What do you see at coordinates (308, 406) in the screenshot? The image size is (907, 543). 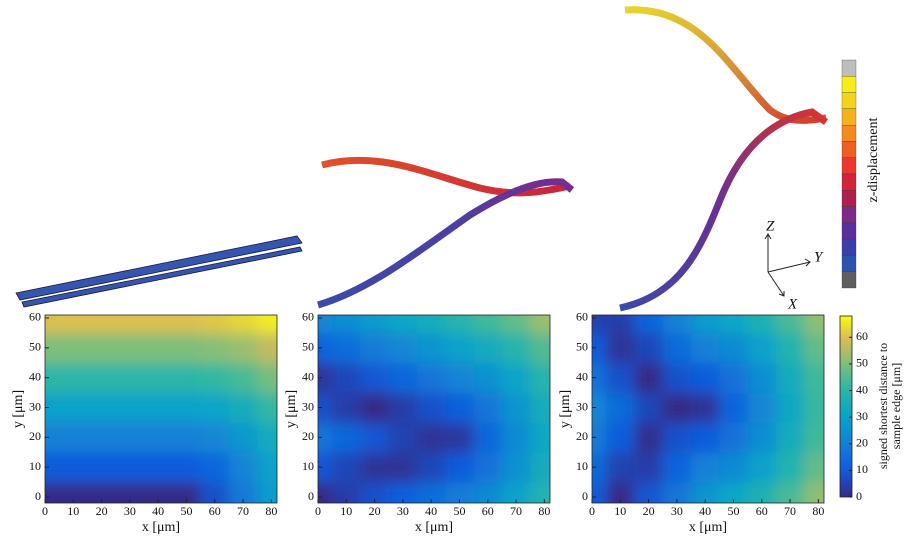 I see `y-tick-label: 30` at bounding box center [308, 406].